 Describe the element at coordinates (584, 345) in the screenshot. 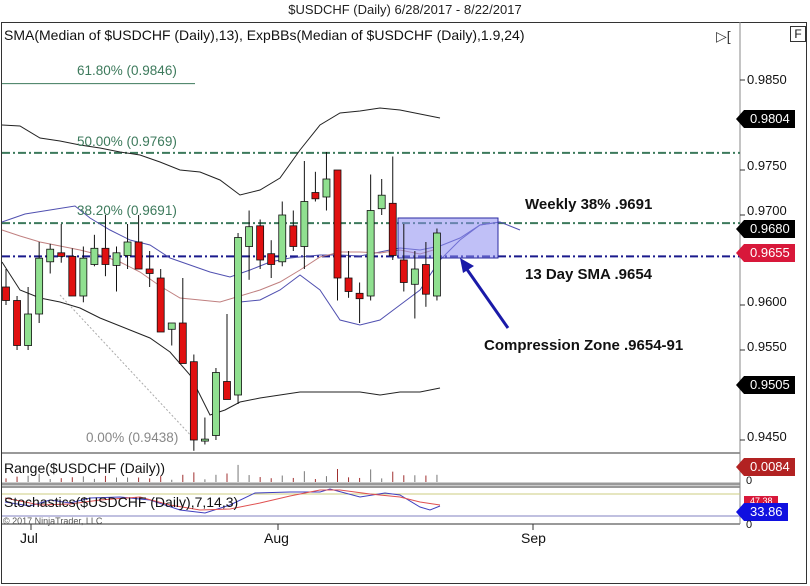

I see `annotation-compression-zone: Compression Zone .9654-91` at that location.